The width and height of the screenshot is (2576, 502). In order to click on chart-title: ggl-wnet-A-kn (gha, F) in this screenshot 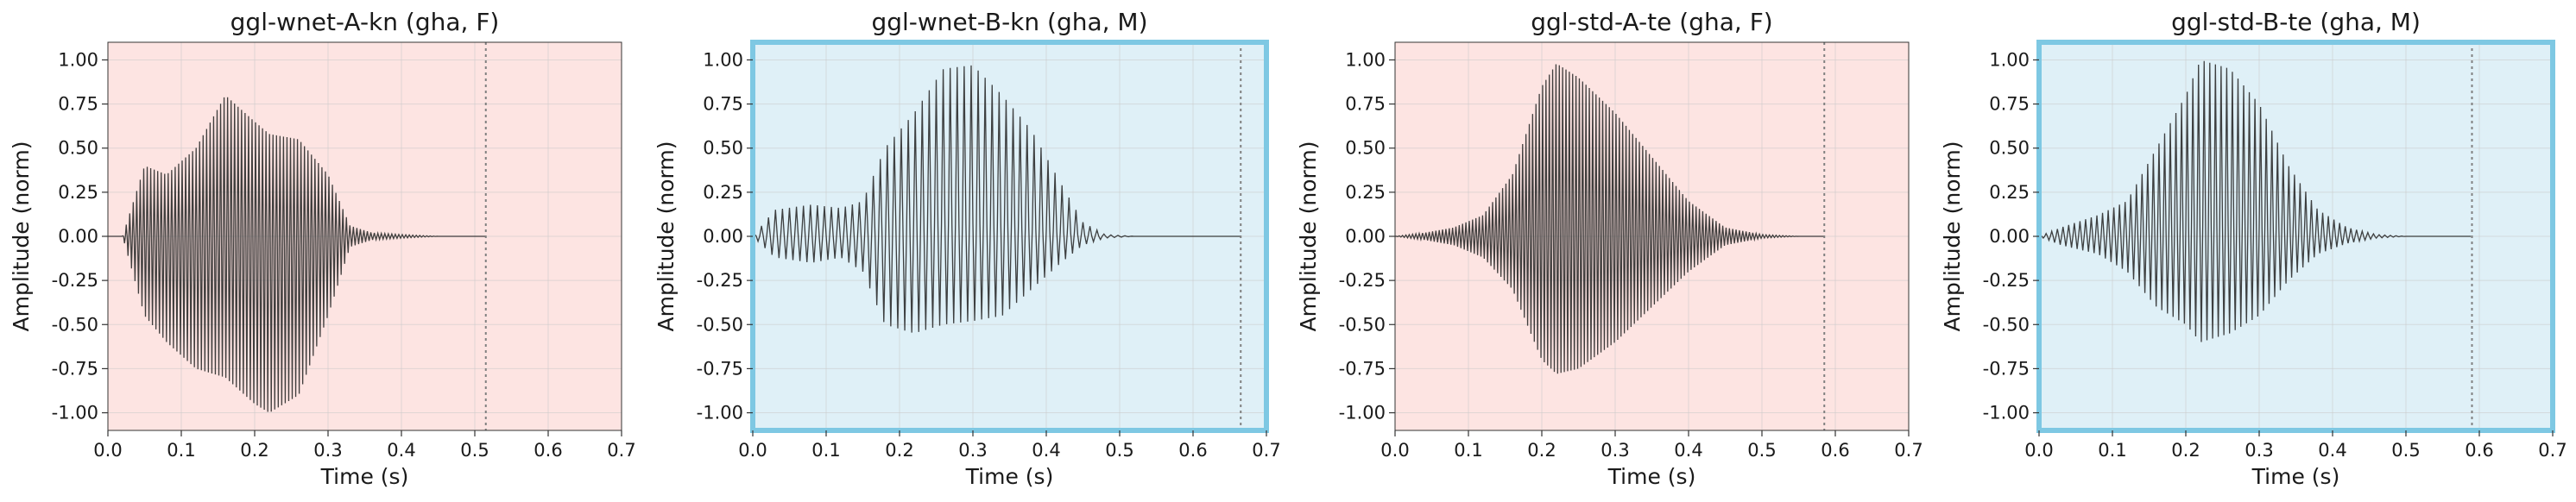, I will do `click(365, 22)`.